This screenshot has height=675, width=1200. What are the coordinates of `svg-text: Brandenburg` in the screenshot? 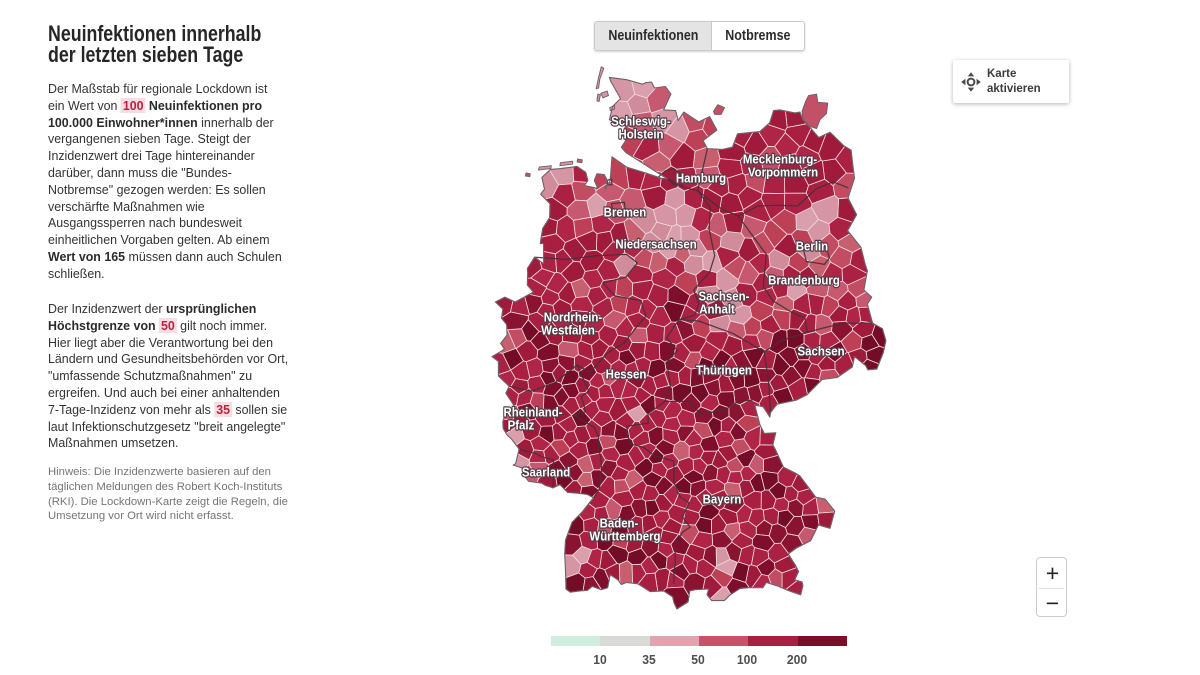 It's located at (804, 280).